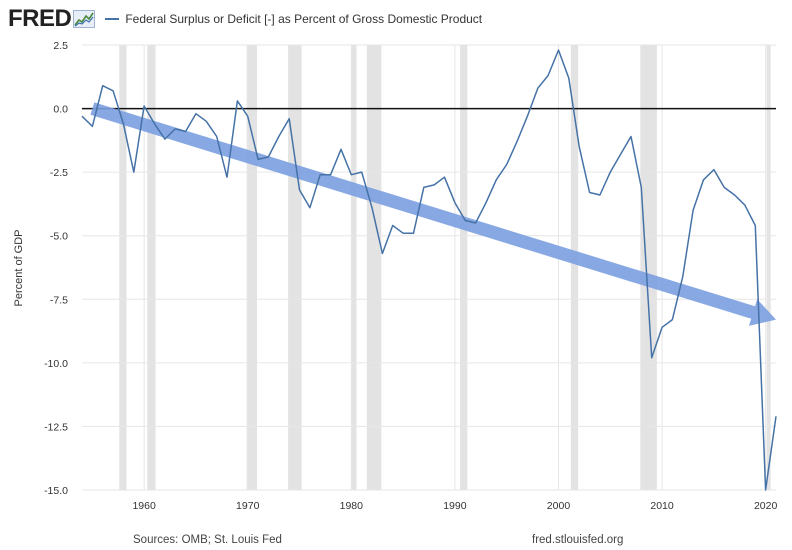 This screenshot has width=792, height=550. I want to click on x-tick-label: 1970, so click(248, 506).